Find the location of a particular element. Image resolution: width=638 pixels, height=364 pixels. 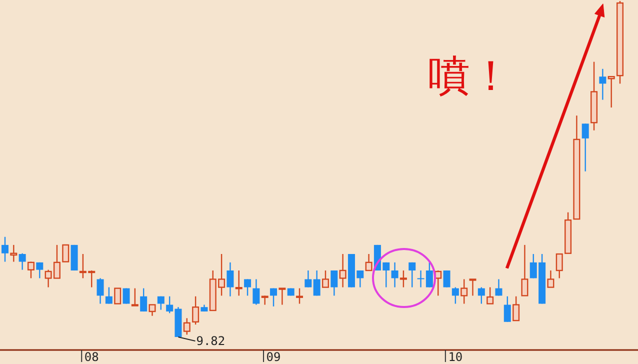

x-tick-label: 10 is located at coordinates (455, 357).